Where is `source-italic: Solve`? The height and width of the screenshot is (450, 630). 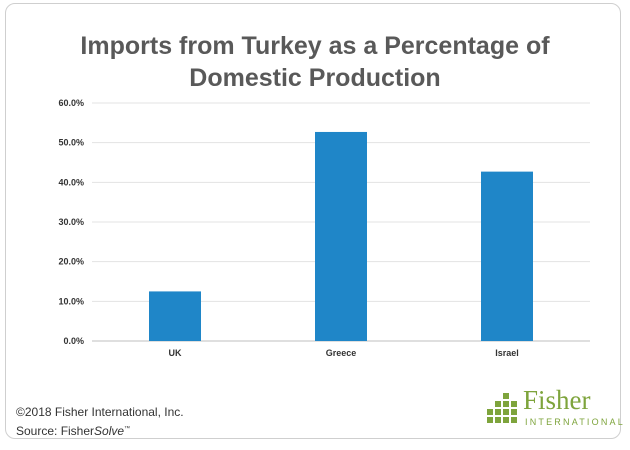 source-italic: Solve is located at coordinates (109, 431).